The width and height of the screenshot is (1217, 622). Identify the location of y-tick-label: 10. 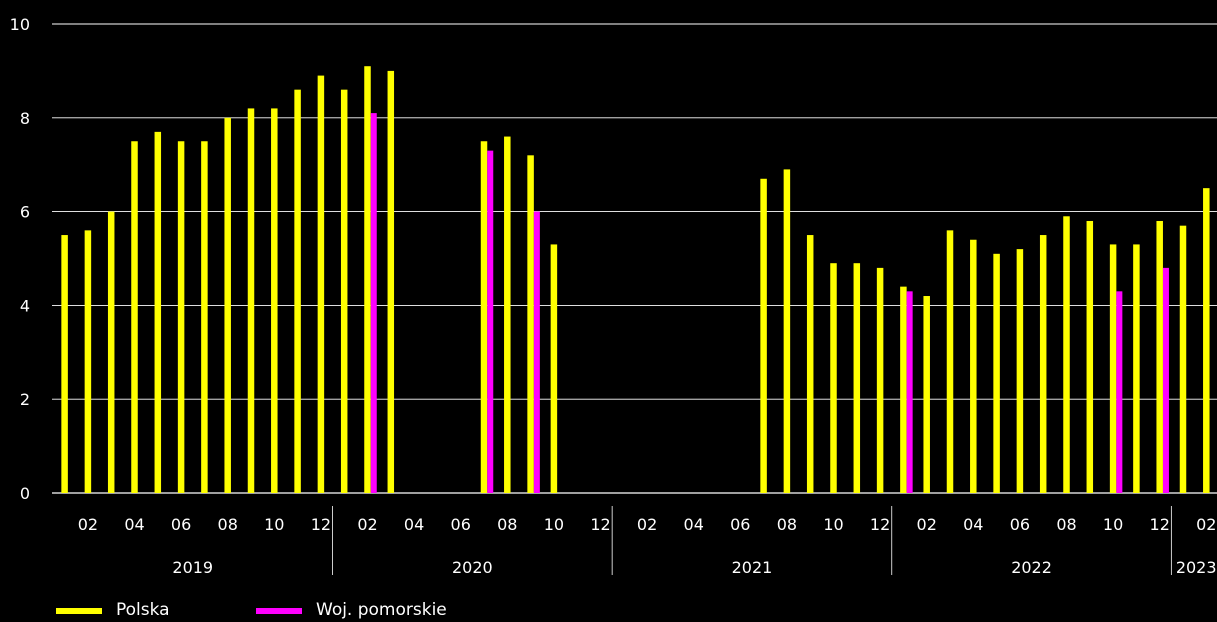
(20, 24).